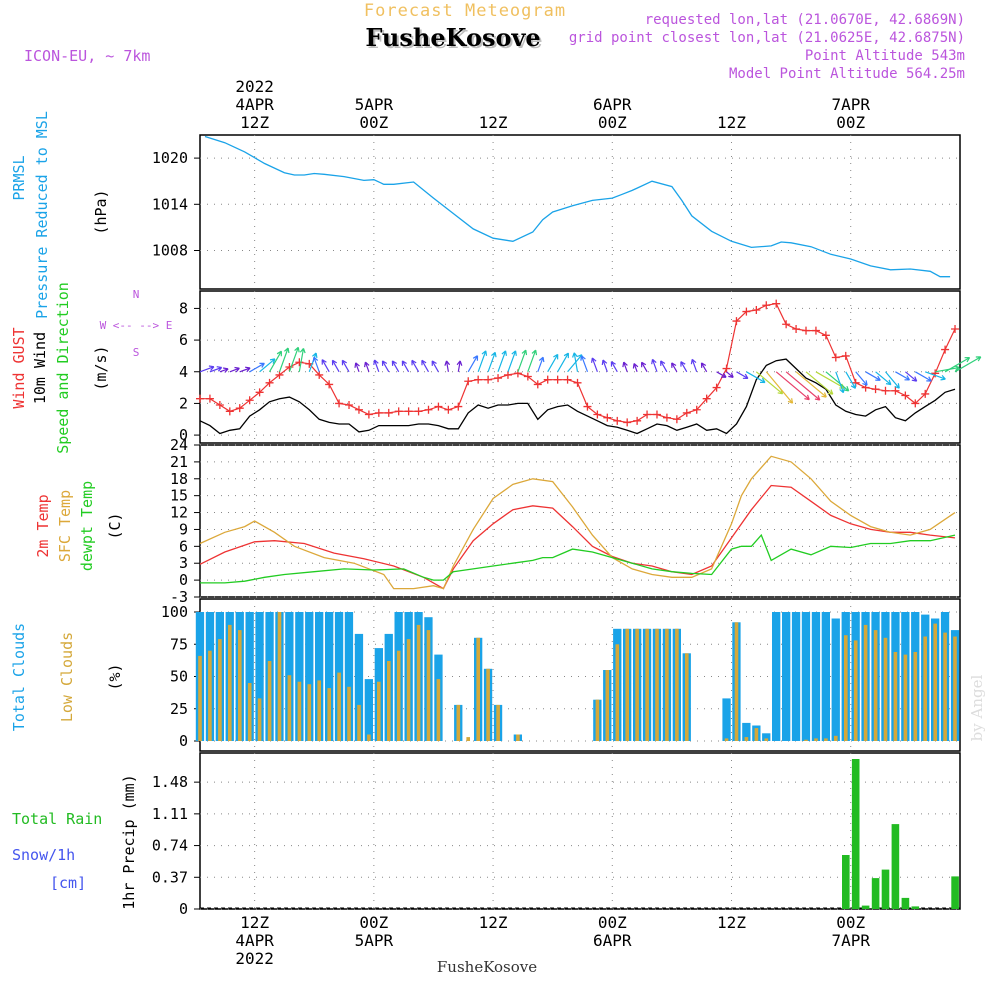  Describe the element at coordinates (115, 525) in the screenshot. I see `temp-unit: (C)` at that location.